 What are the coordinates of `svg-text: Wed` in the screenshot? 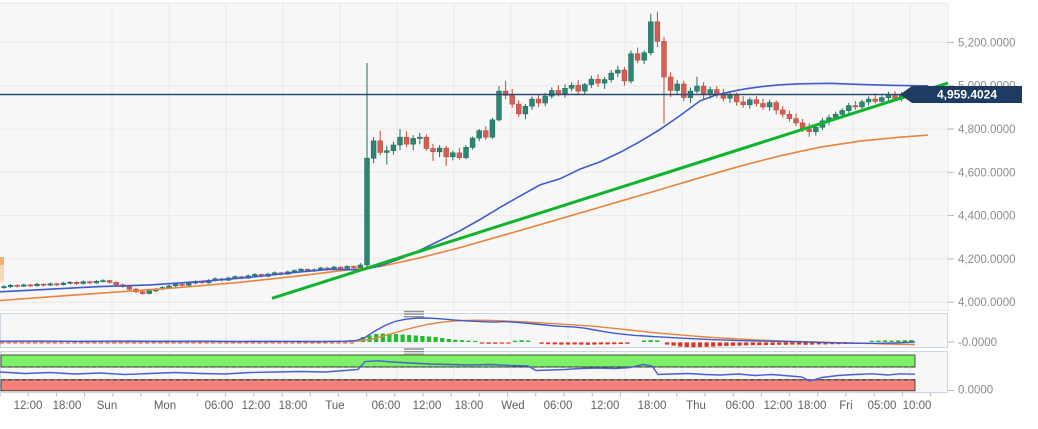 It's located at (512, 406).